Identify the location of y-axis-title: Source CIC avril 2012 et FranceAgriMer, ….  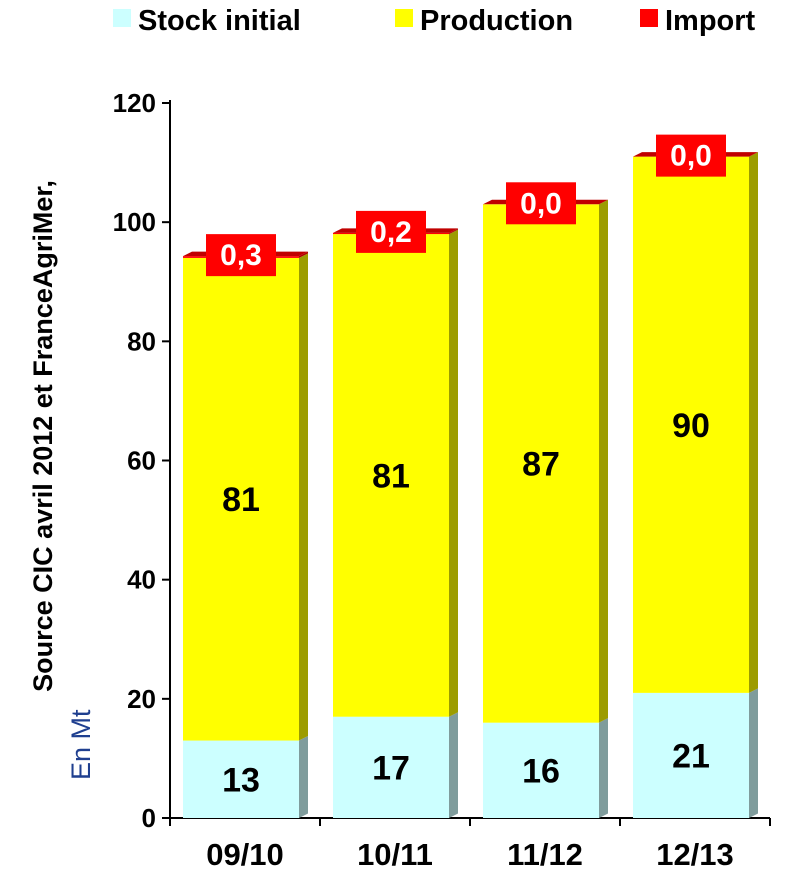
(62, 480).